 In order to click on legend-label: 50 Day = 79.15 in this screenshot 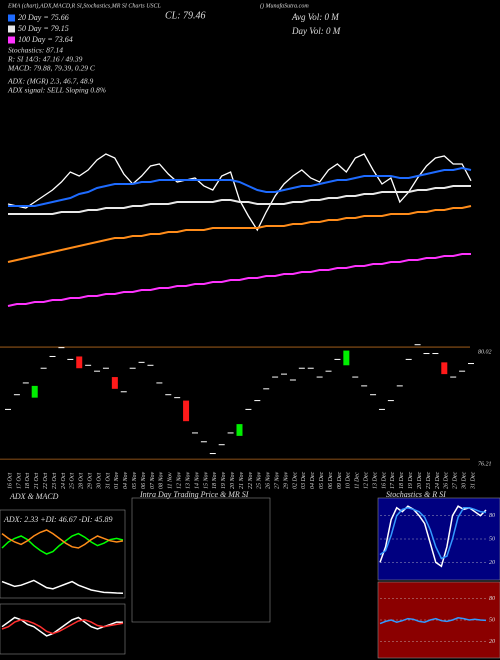, I will do `click(43, 28)`.